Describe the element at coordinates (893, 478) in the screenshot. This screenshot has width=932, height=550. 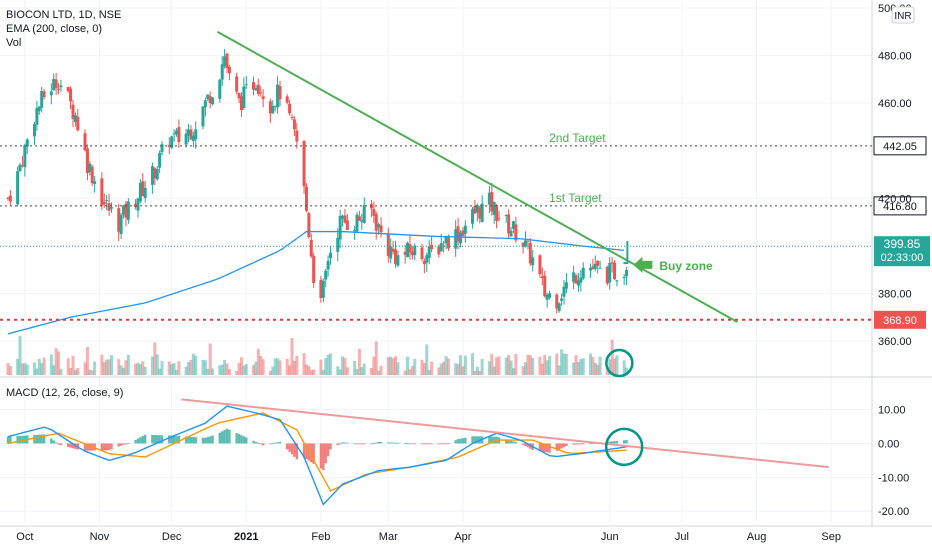
I see `macd-tick-label: -10.00` at that location.